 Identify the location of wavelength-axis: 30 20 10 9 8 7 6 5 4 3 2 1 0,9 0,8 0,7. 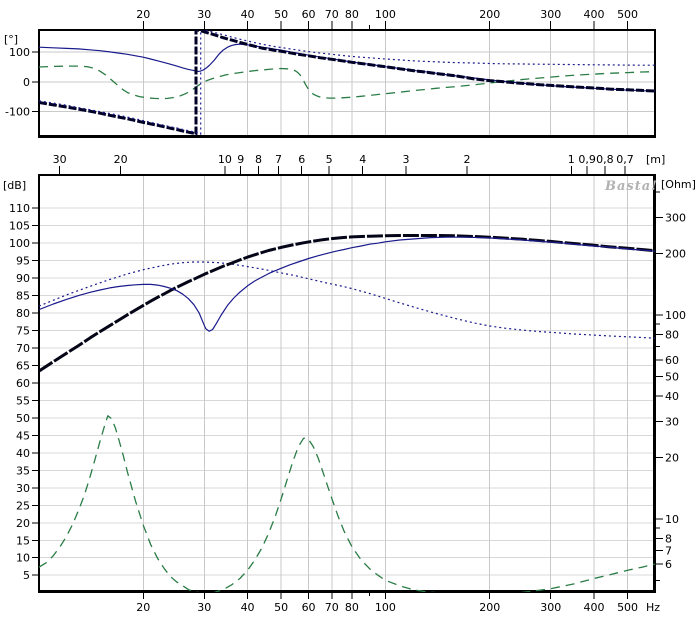
(343, 164).